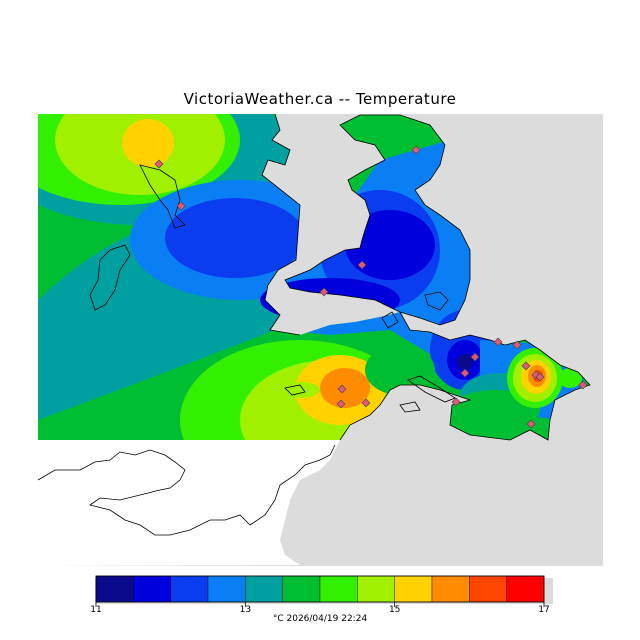 Image resolution: width=640 pixels, height=640 pixels. I want to click on unit-label: °C, so click(278, 619).